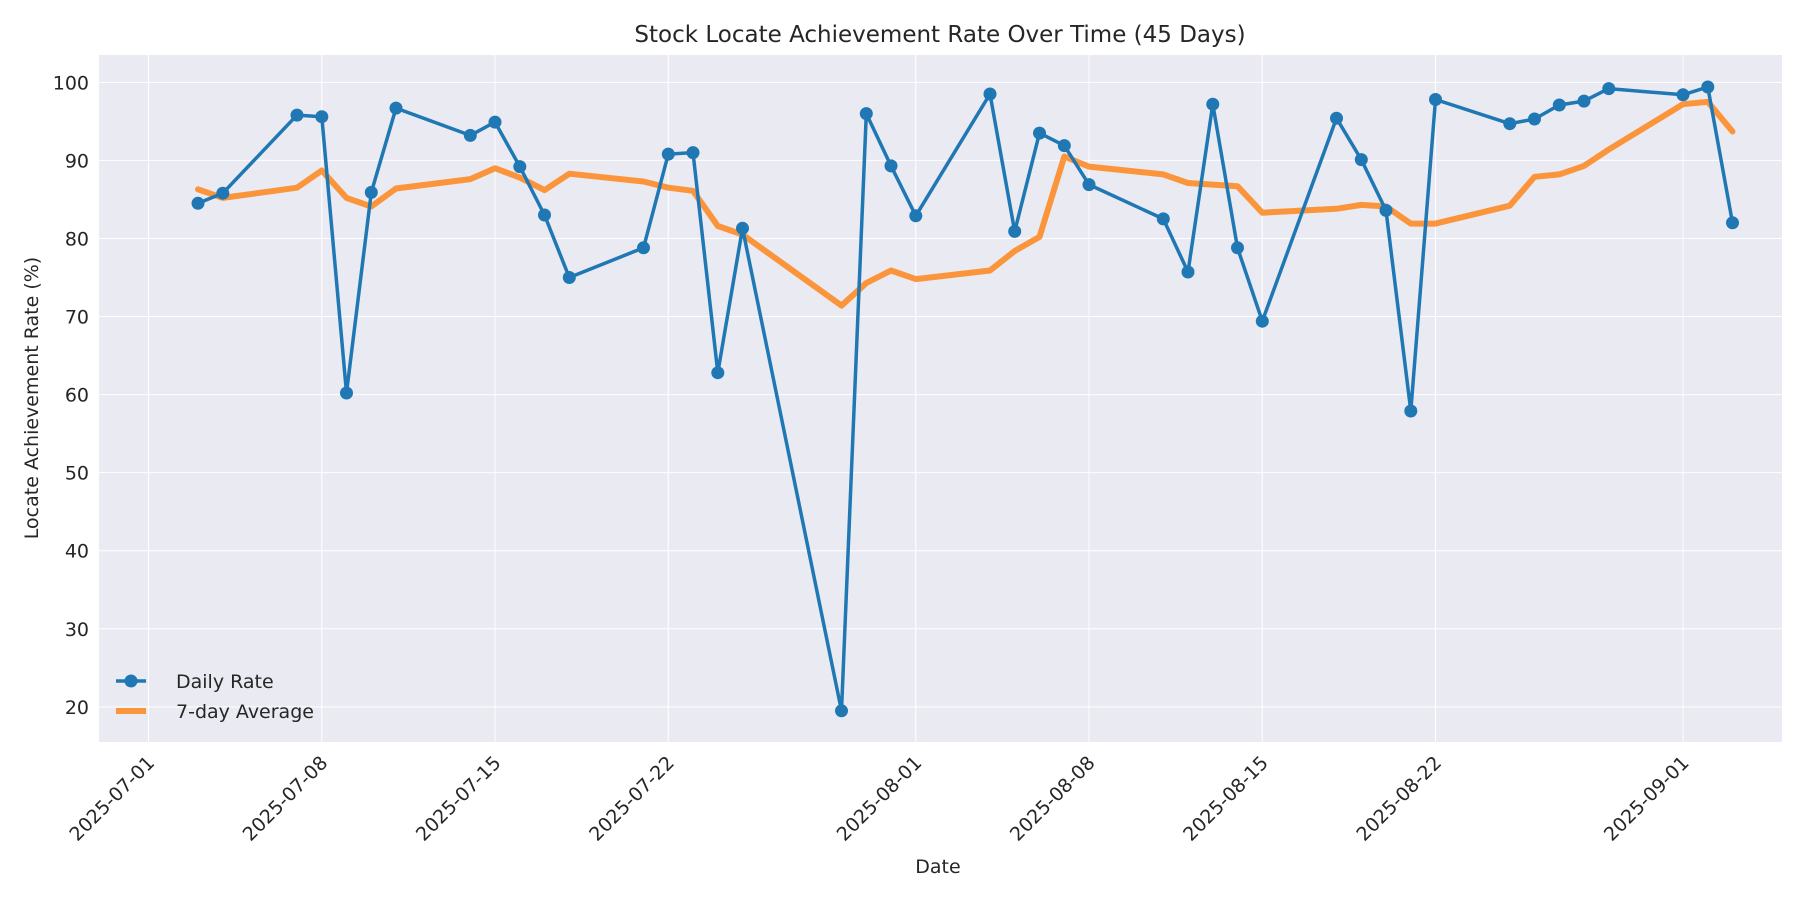 The height and width of the screenshot is (900, 1800). I want to click on y-tick-labels: 20 30 40 50 60 70 80 90 100, so click(71, 395).